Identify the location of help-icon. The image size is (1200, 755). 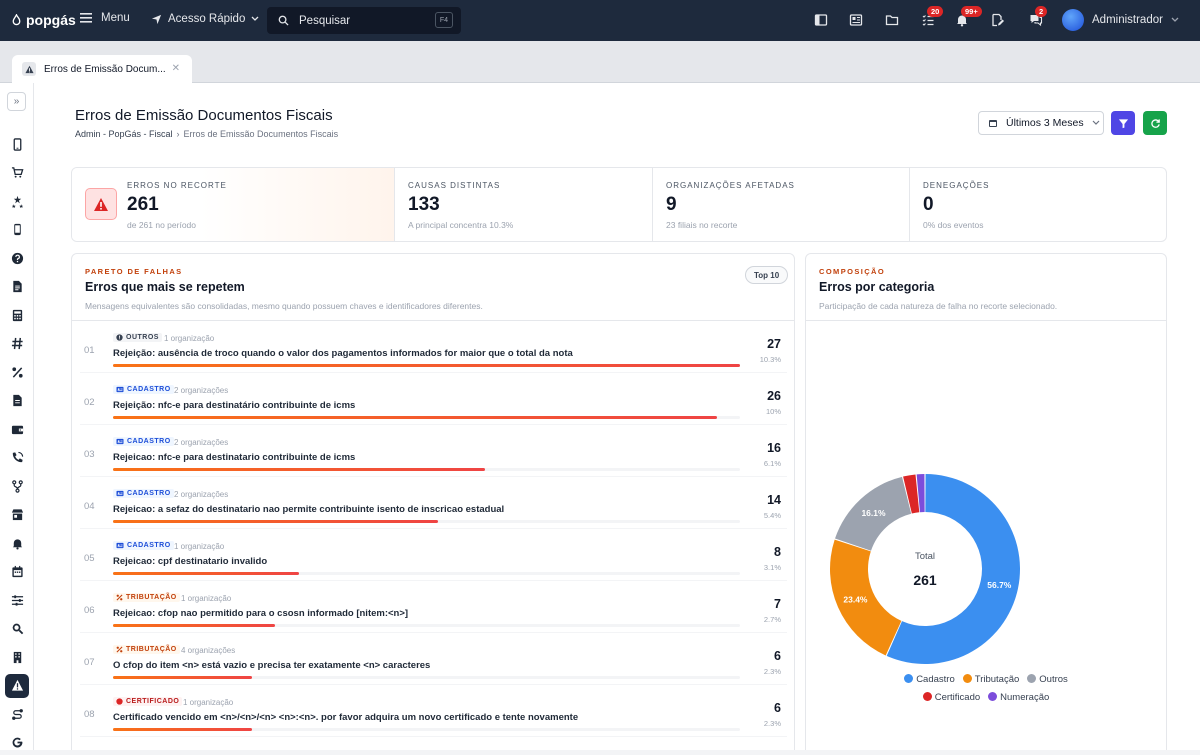
(17, 258).